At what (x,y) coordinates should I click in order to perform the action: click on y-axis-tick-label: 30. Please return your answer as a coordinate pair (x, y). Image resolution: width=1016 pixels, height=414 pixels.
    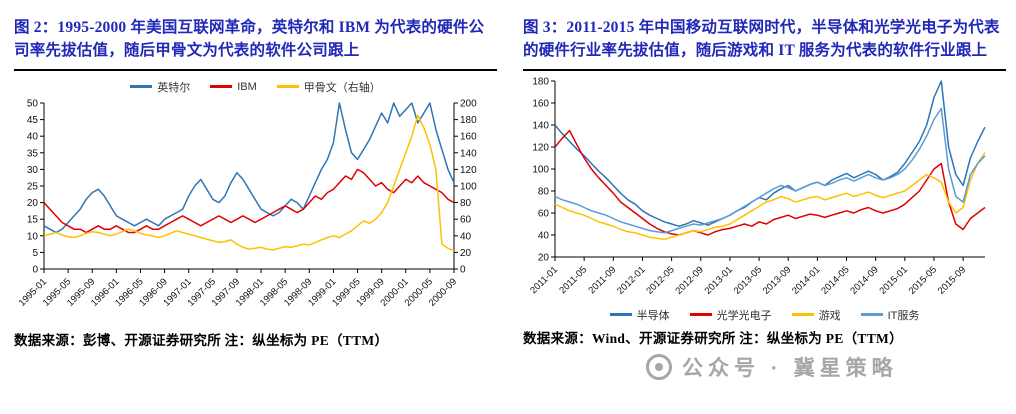
    Looking at the image, I should click on (33, 169).